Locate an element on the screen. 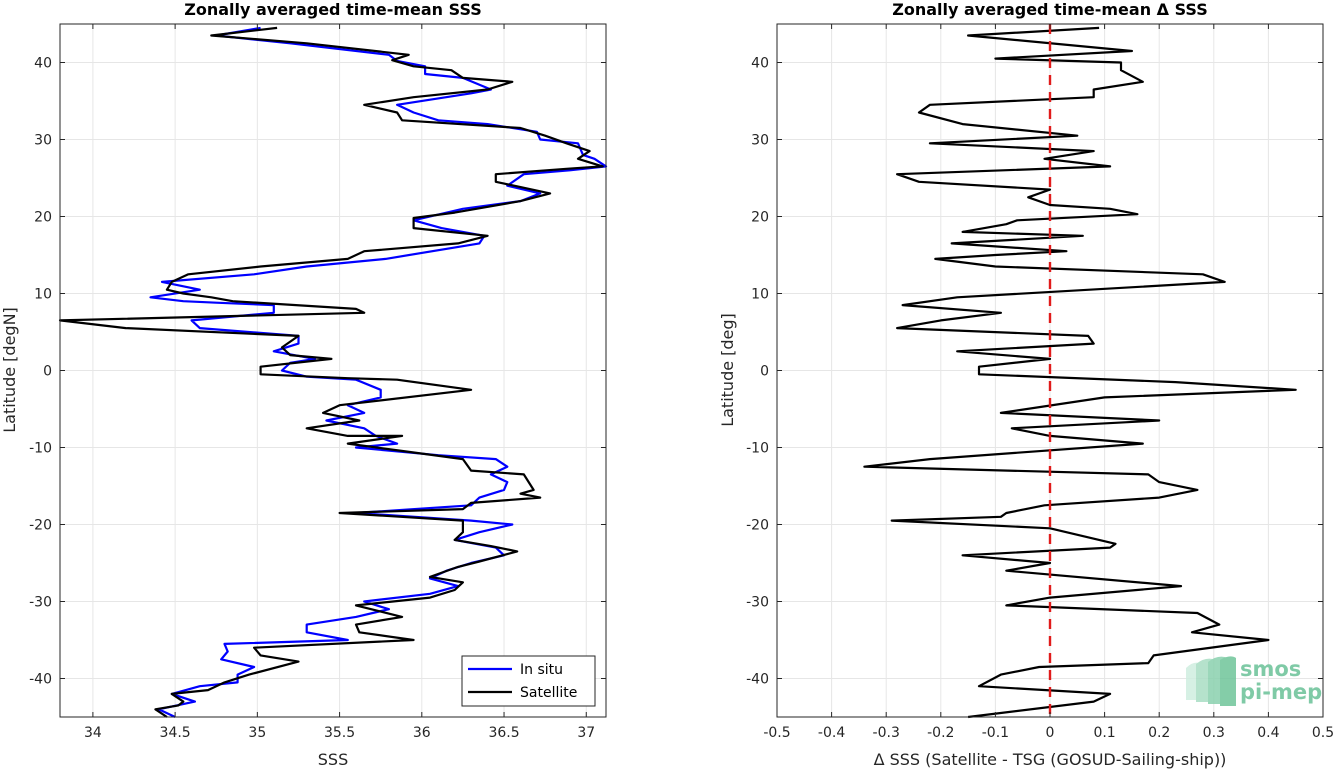  x-tick-label: 36 is located at coordinates (422, 733).